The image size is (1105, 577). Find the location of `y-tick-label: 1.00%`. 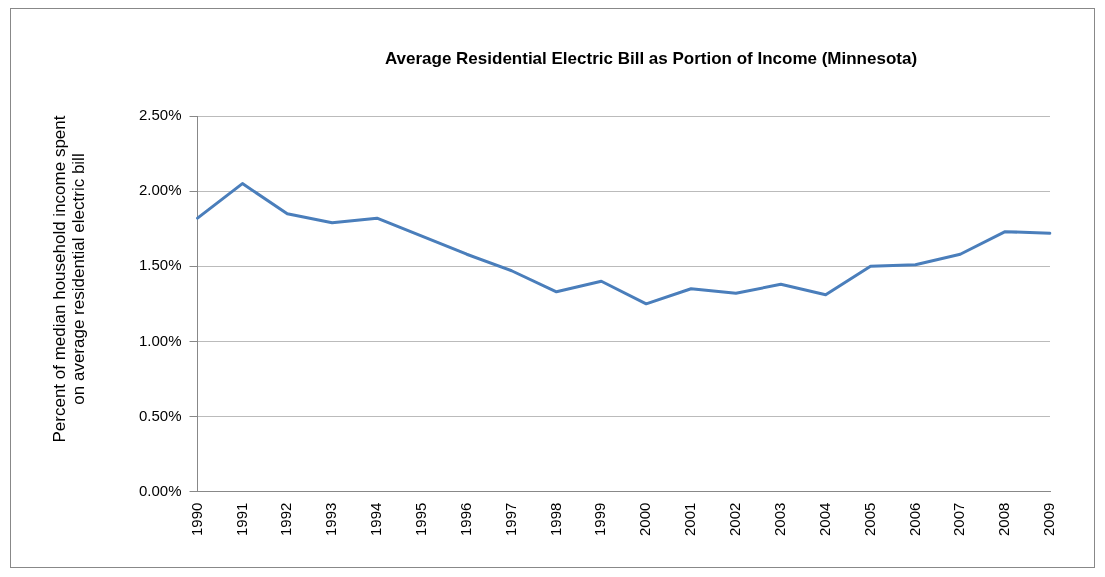

y-tick-label: 1.00% is located at coordinates (160, 340).